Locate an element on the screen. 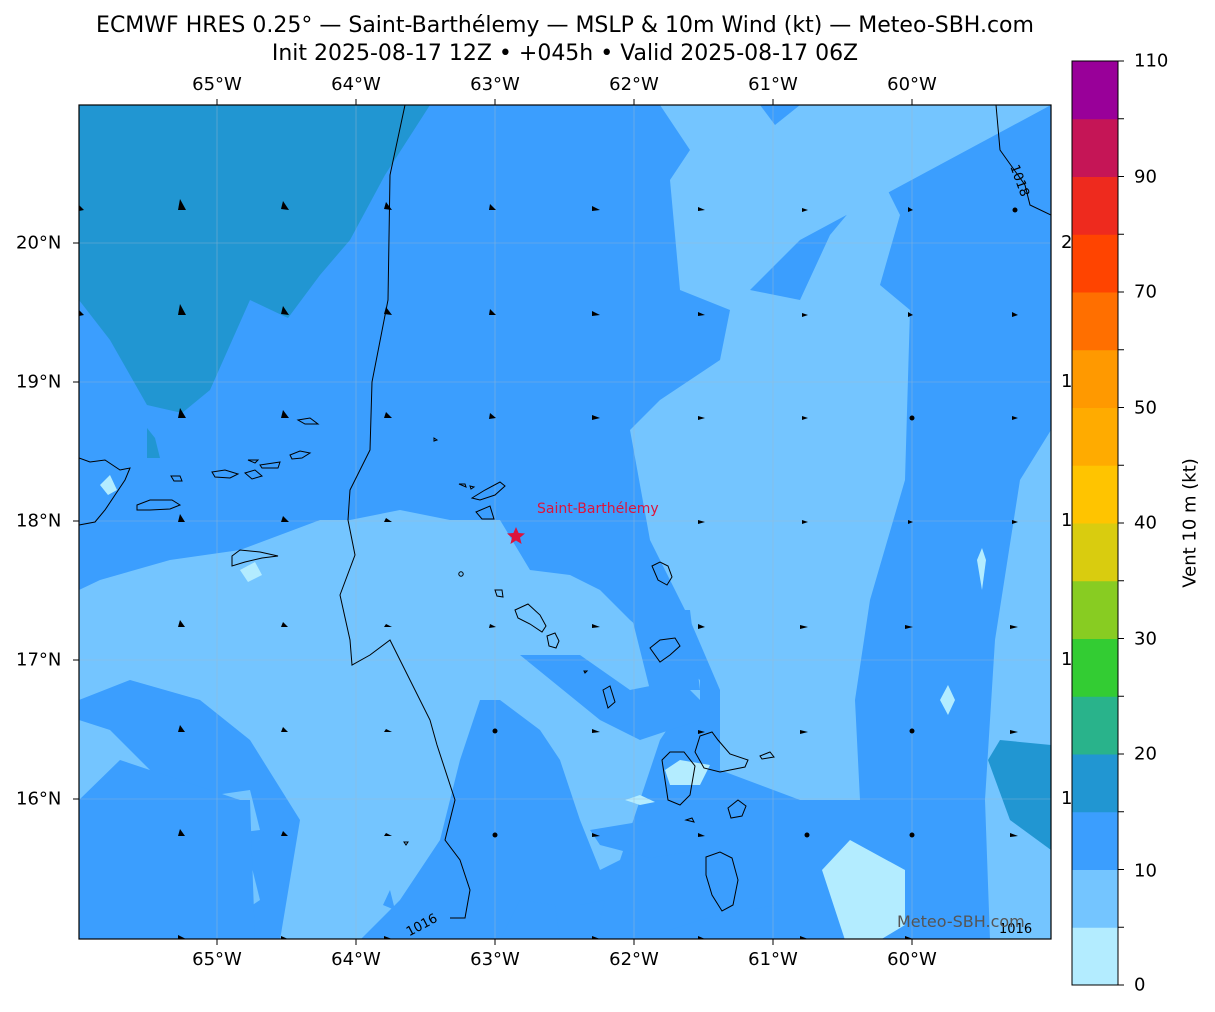  isobar-label-1016-east: 1016 is located at coordinates (1015, 929).